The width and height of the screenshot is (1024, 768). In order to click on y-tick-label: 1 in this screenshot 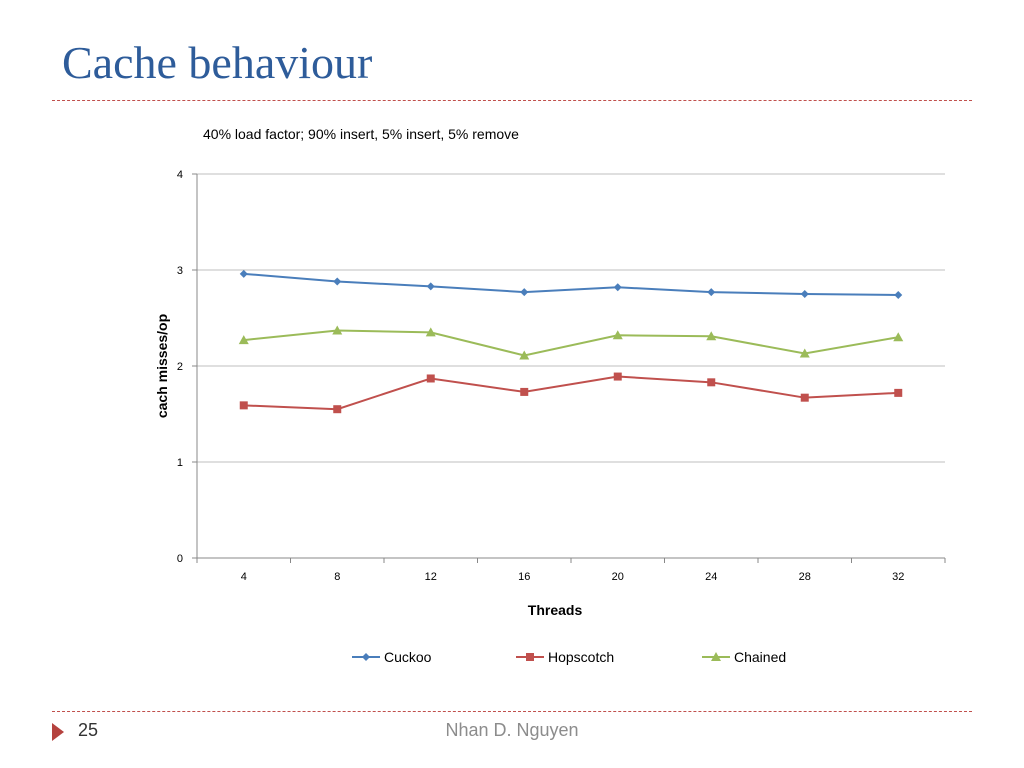, I will do `click(180, 463)`.